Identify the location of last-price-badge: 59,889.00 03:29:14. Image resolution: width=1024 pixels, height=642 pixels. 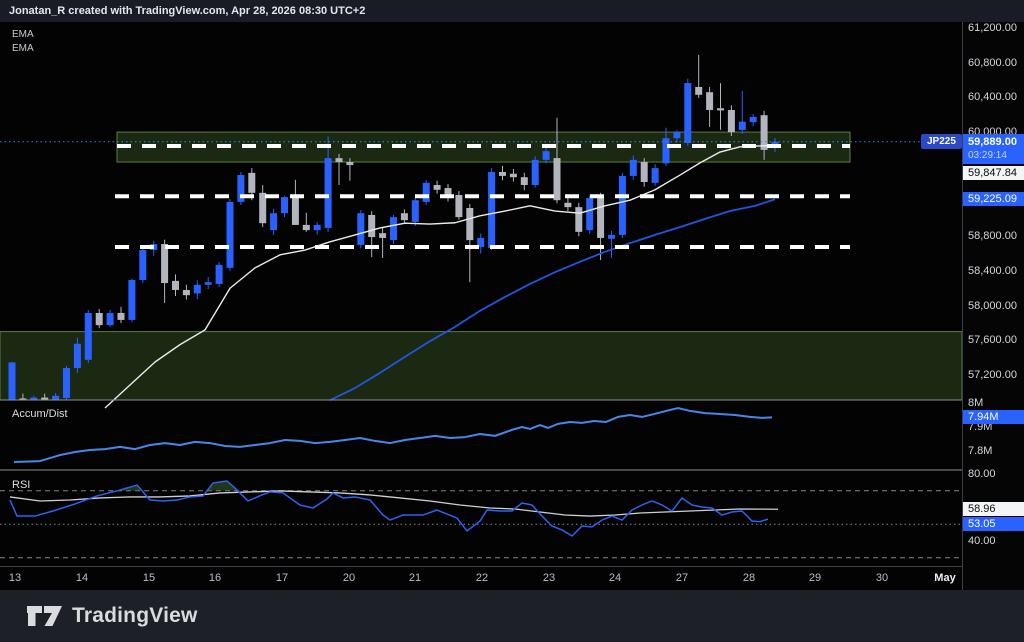
(993, 148).